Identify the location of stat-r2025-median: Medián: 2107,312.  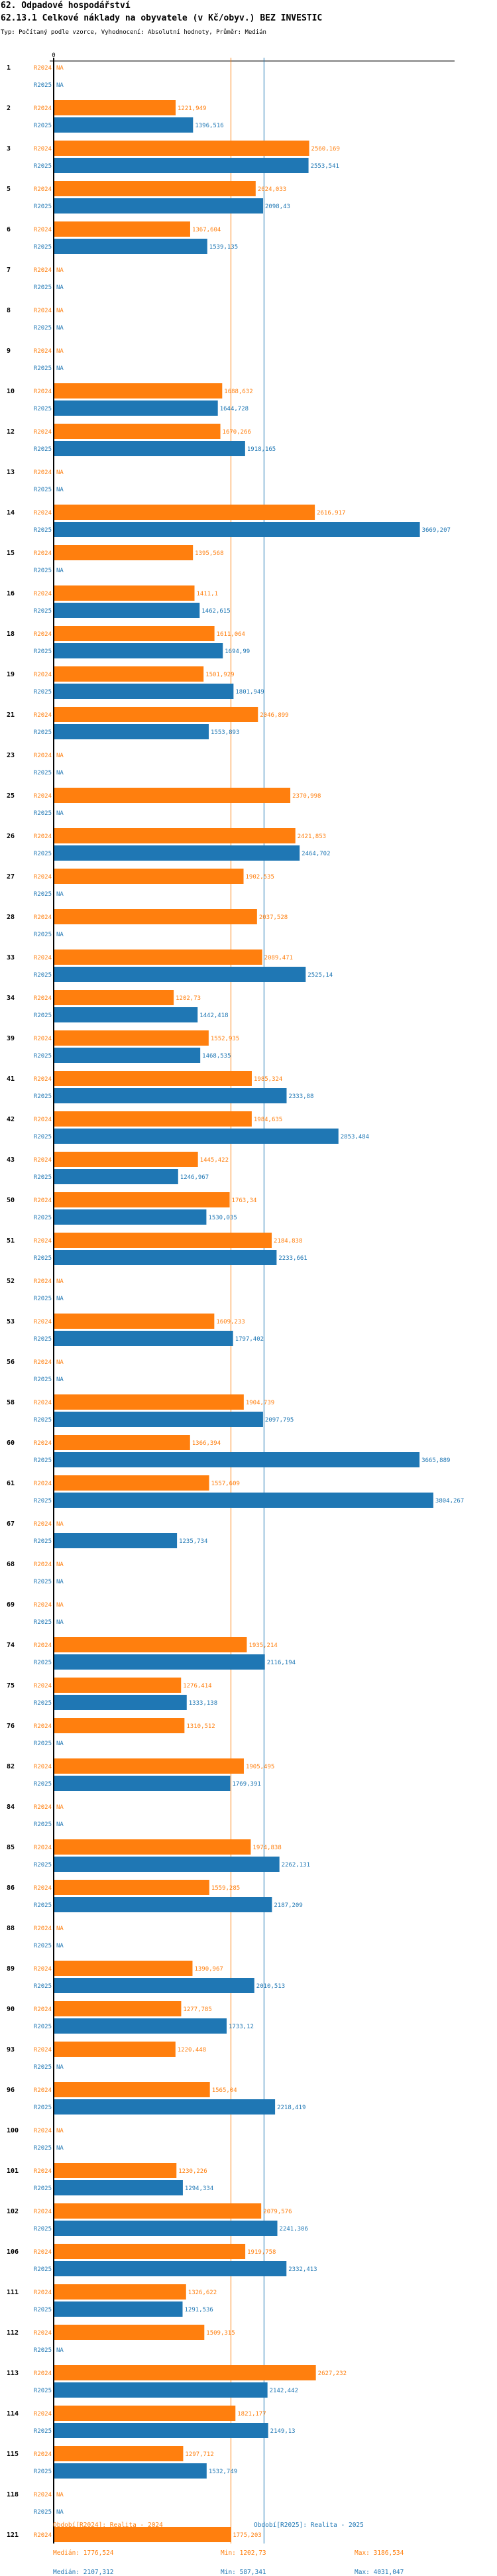
(83, 2572).